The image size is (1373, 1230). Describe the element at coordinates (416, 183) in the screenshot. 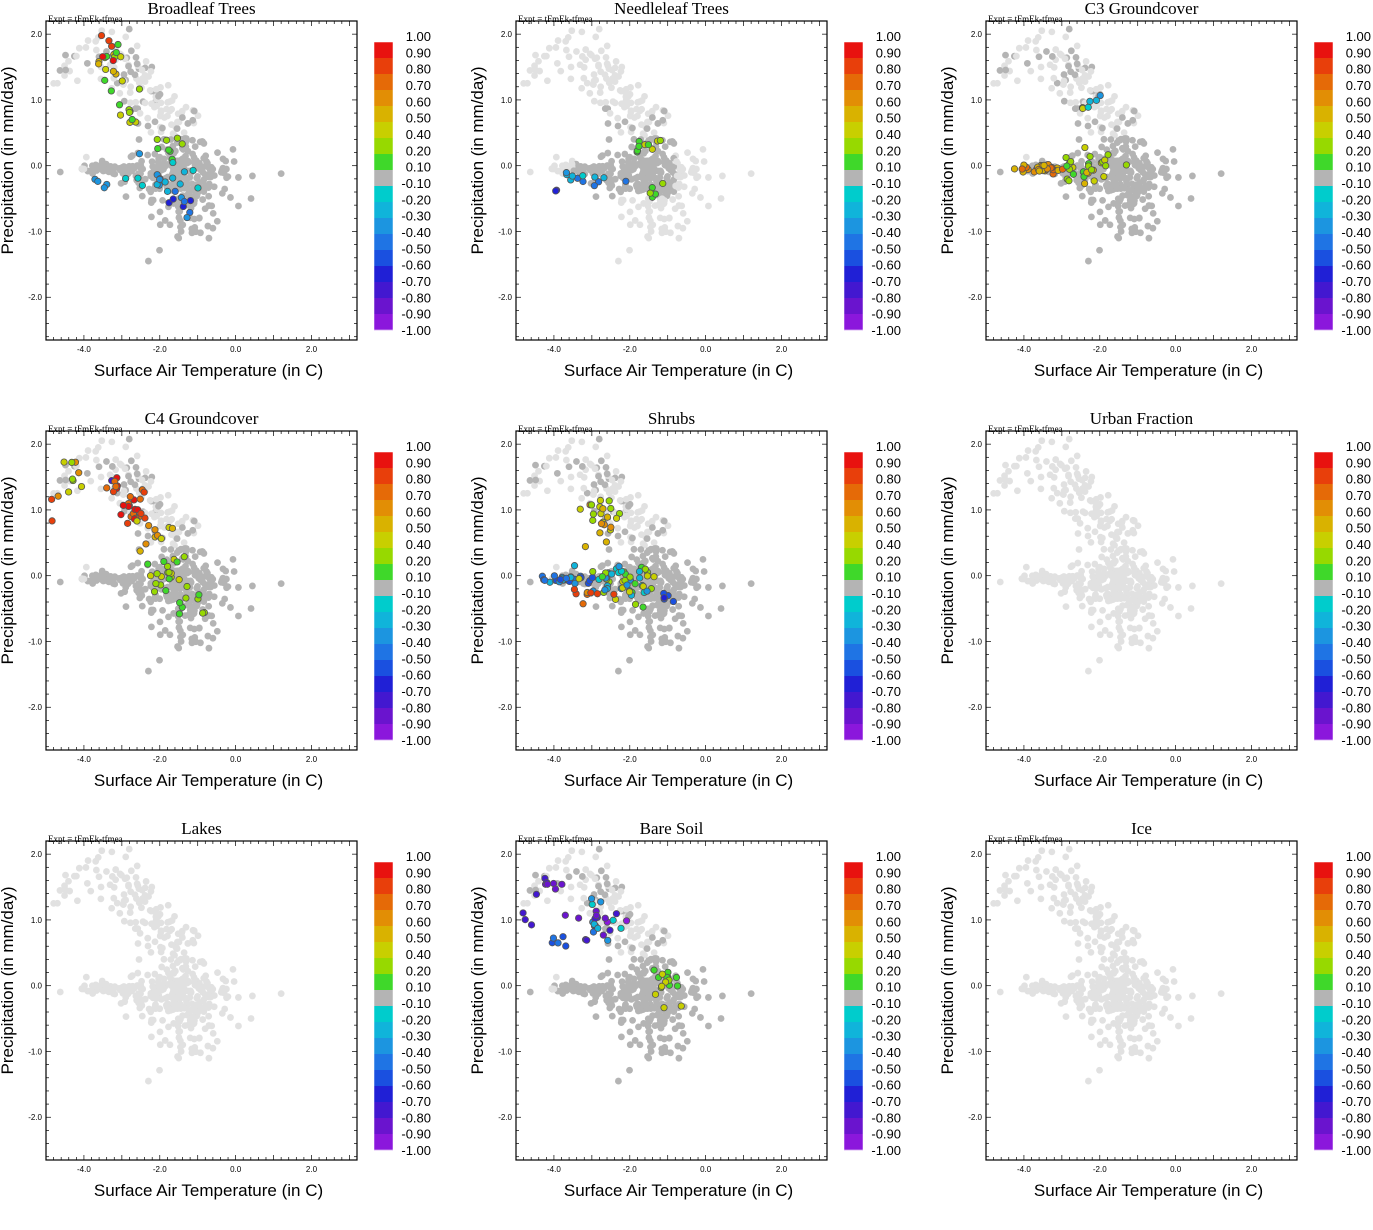

I see `colorbar-label: -0.10` at that location.